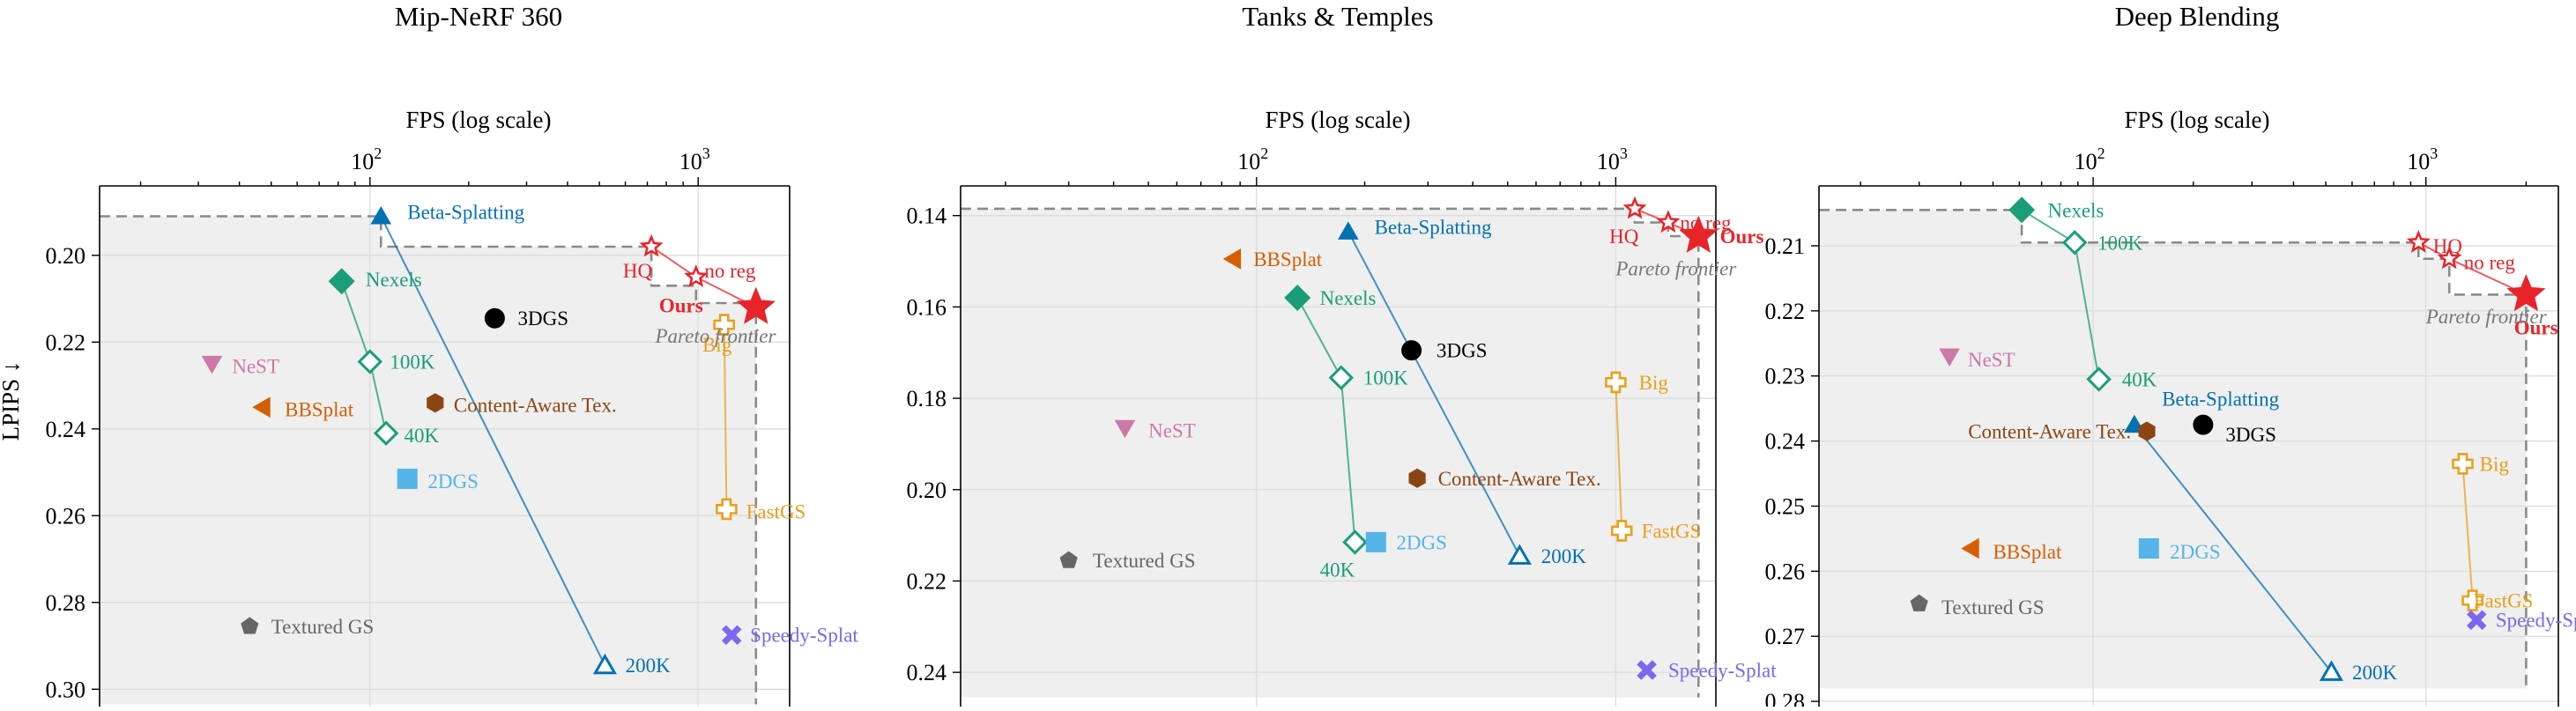  Describe the element at coordinates (927, 398) in the screenshot. I see `y-tick-label: 0.18` at that location.